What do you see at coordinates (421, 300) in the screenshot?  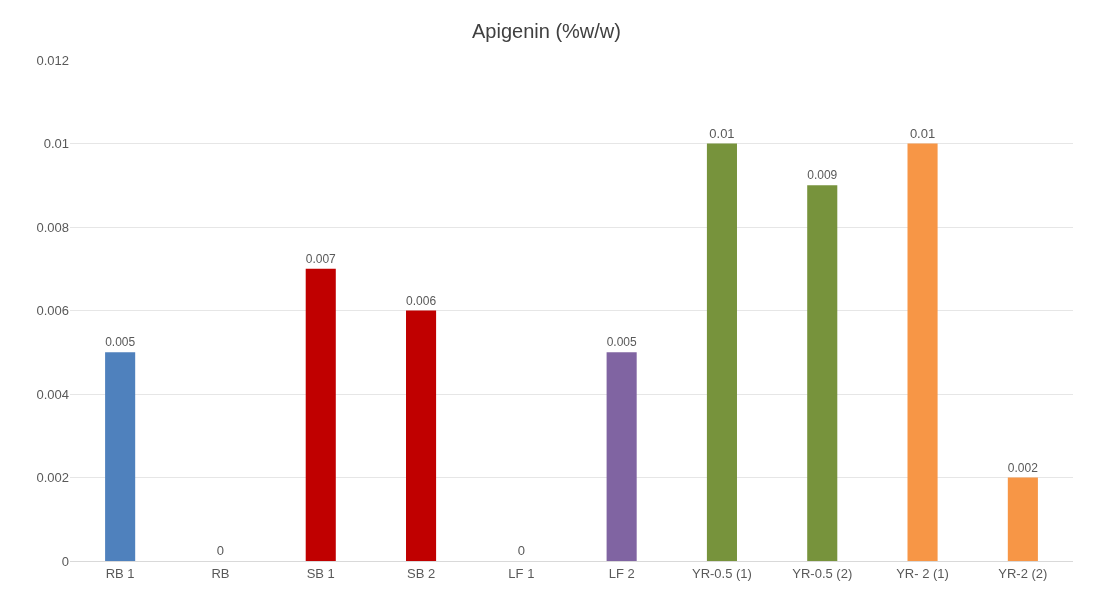 I see `data-label: 0.006` at bounding box center [421, 300].